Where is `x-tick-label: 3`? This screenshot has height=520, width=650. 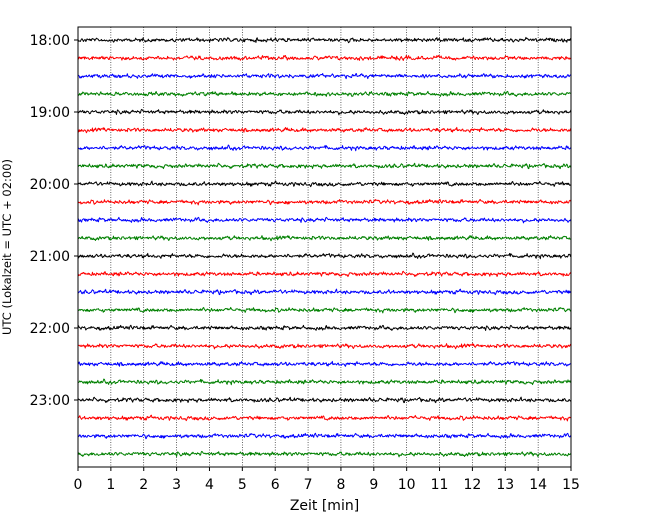
x-tick-label: 3 is located at coordinates (176, 485).